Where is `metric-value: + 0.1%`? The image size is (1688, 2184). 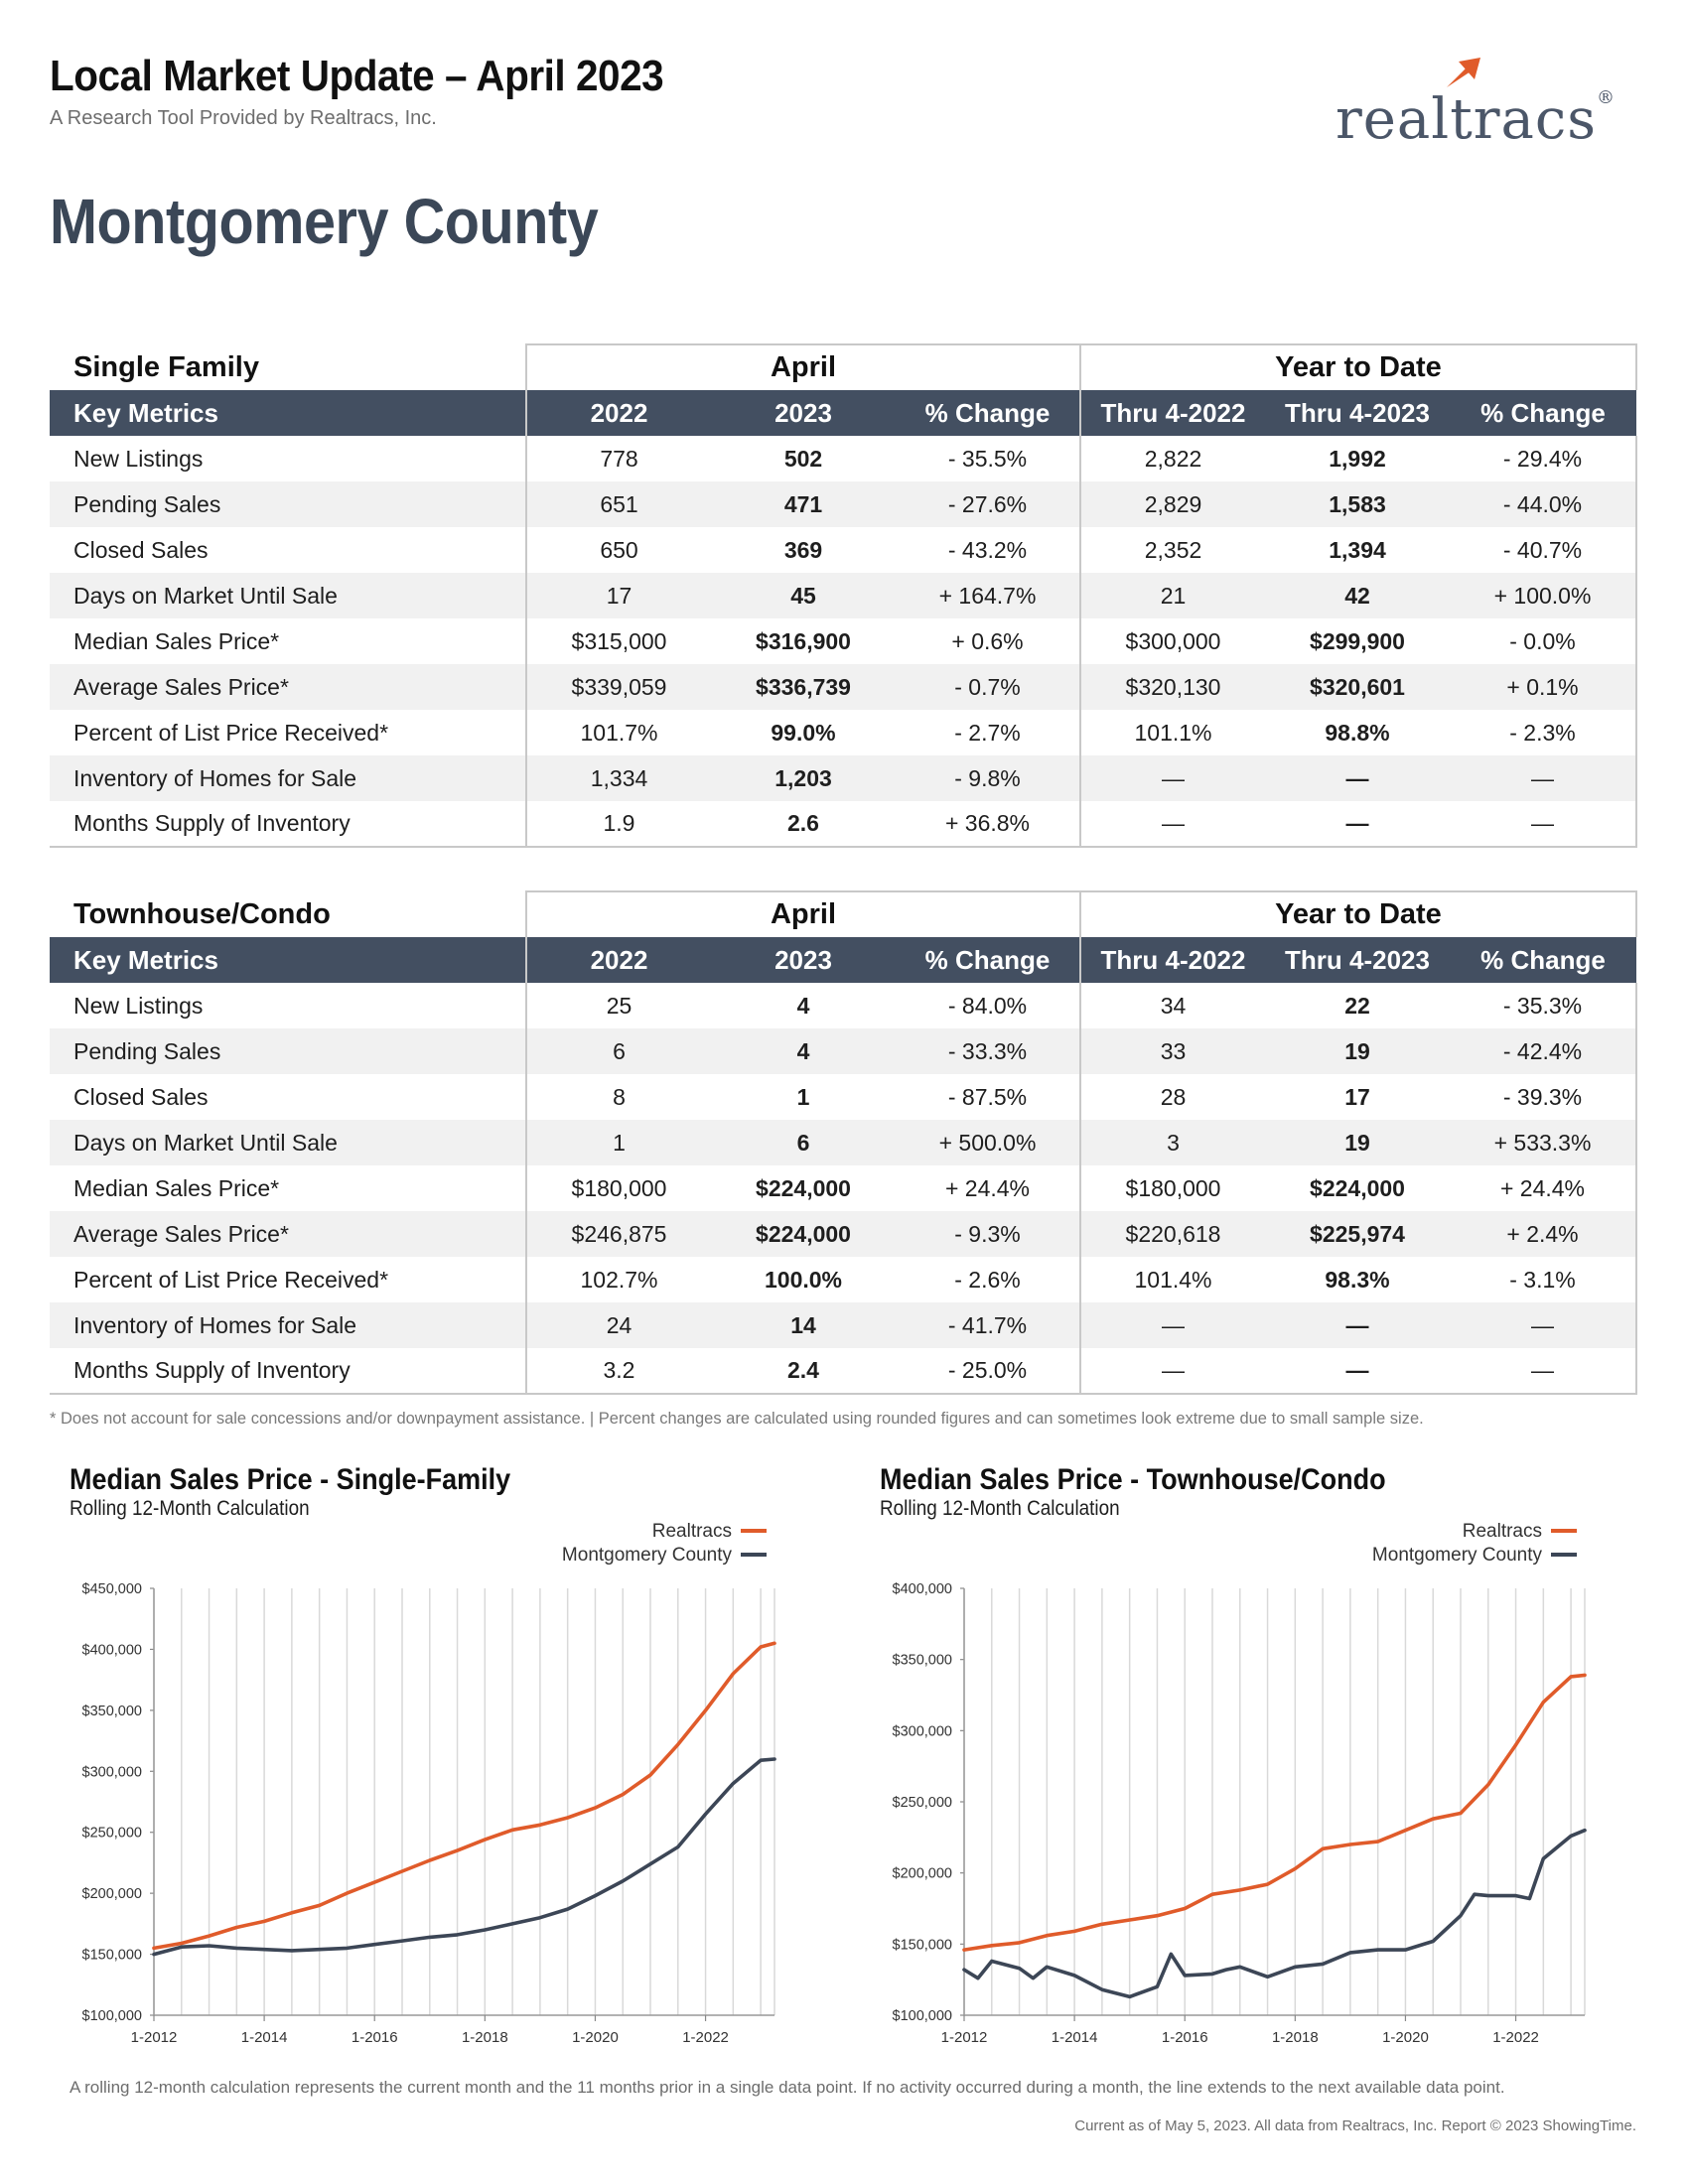 metric-value: + 0.1% is located at coordinates (1543, 687).